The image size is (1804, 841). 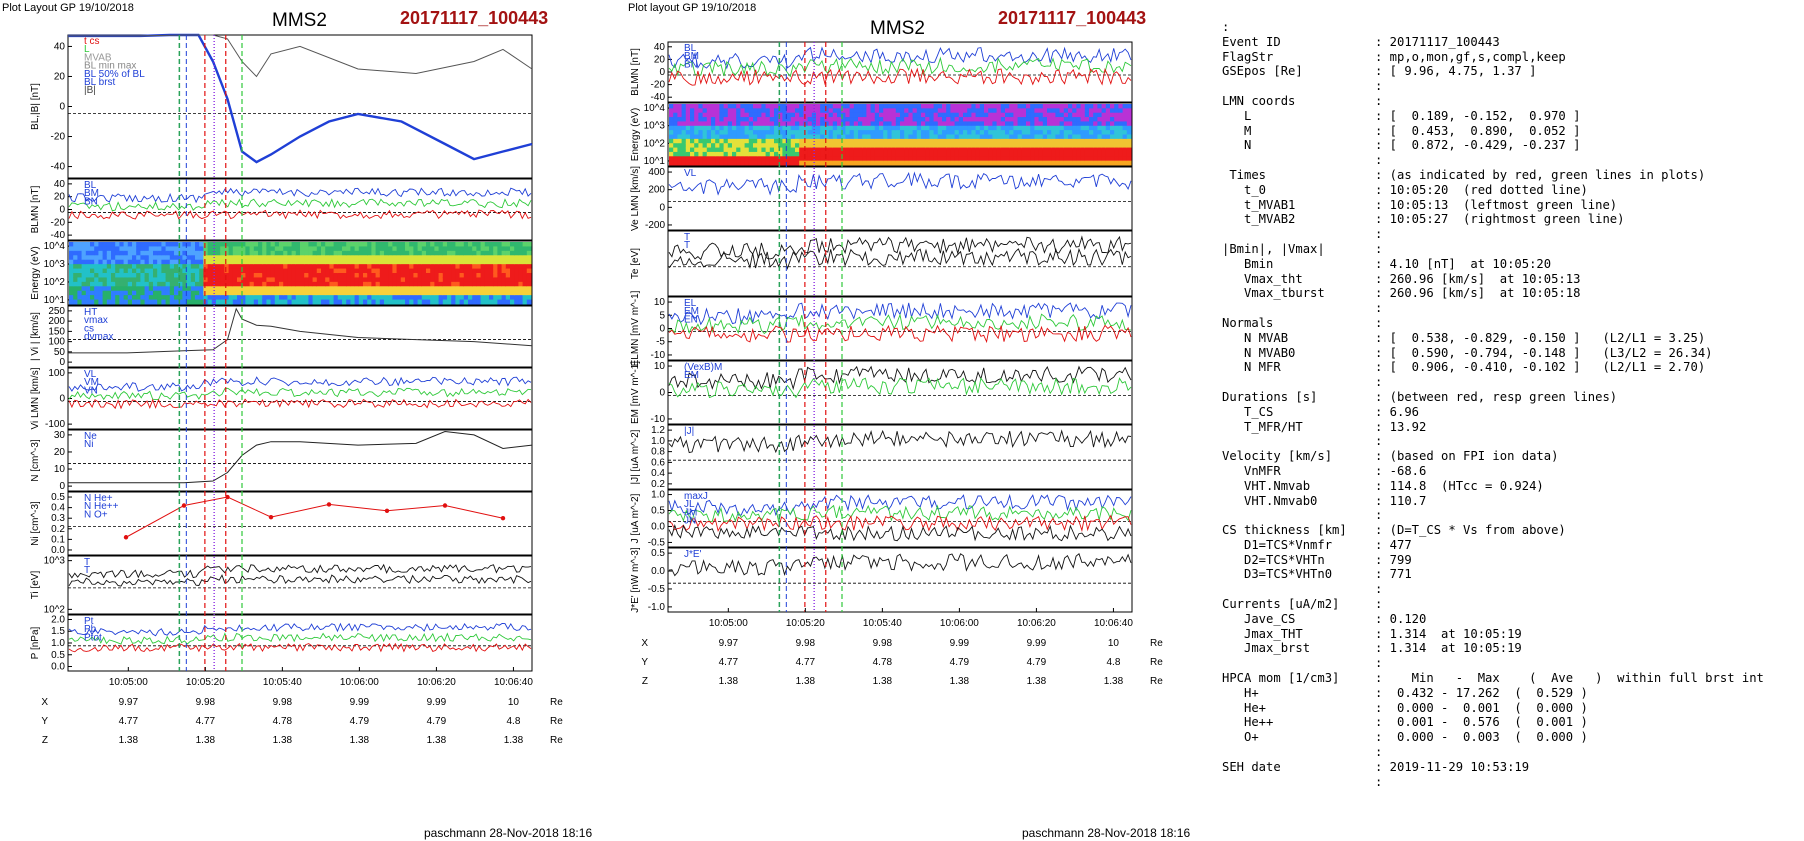 What do you see at coordinates (1248, 411) in the screenshot?
I see `info-key: T_CS` at bounding box center [1248, 411].